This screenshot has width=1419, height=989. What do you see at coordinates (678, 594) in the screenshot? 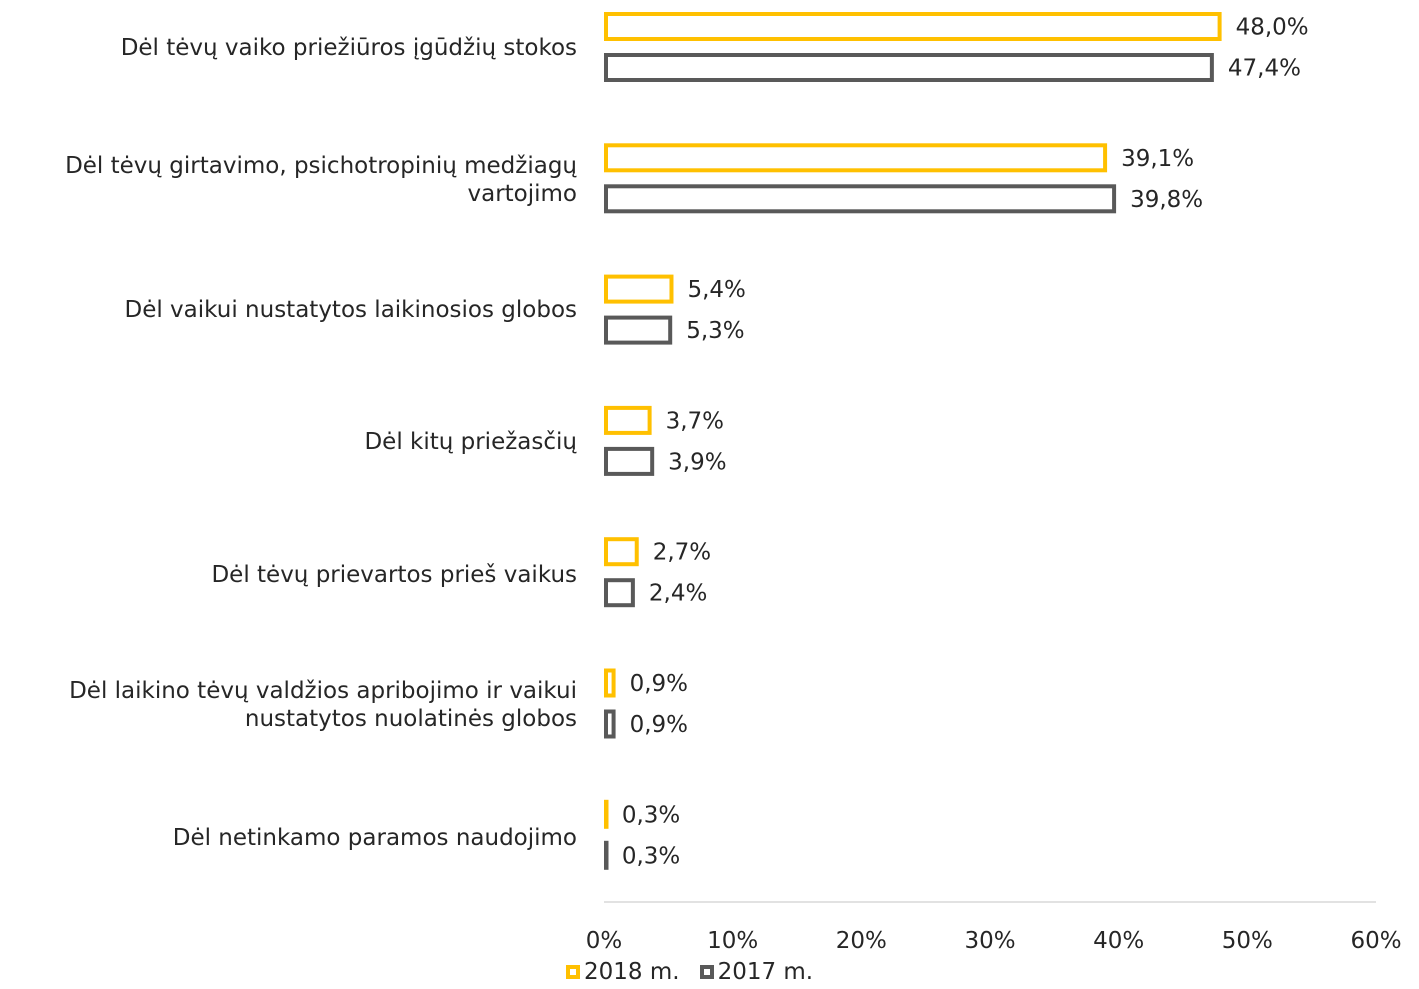
I see `data-label-2017-5: 2,4%` at bounding box center [678, 594].